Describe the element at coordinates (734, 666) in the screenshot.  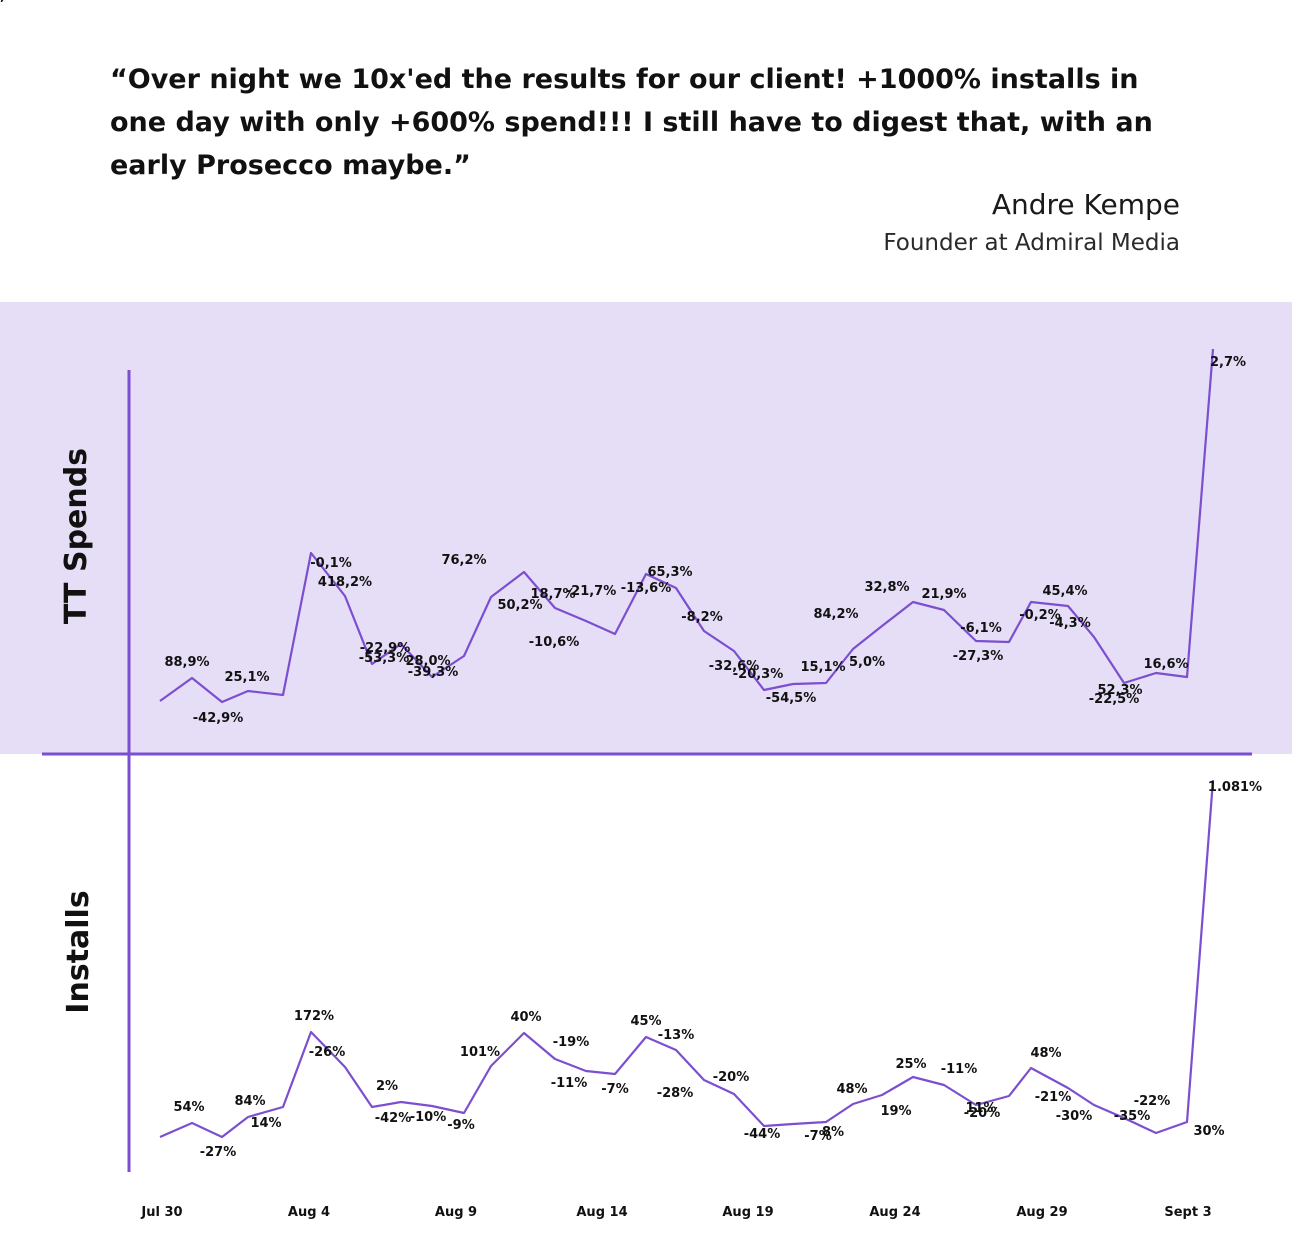
I see `tt-spends-data-label: -32,6%` at that location.